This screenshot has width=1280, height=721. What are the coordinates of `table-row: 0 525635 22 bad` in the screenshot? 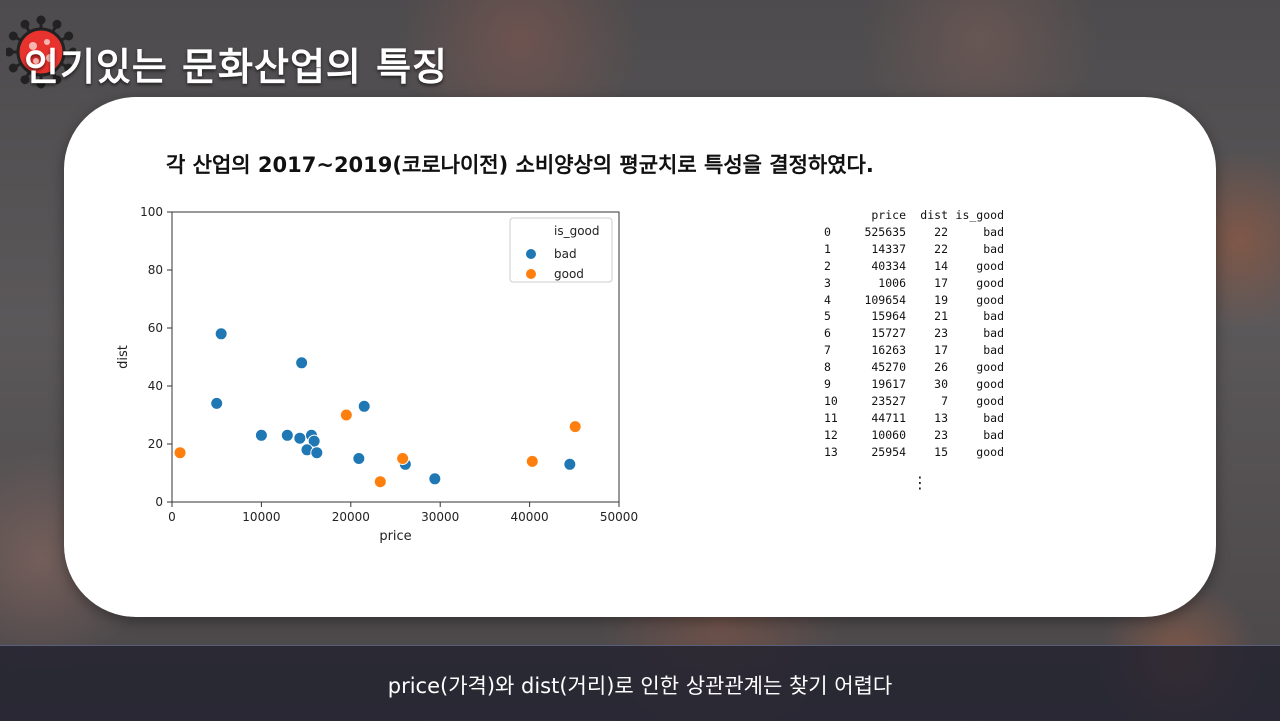 It's located at (914, 232).